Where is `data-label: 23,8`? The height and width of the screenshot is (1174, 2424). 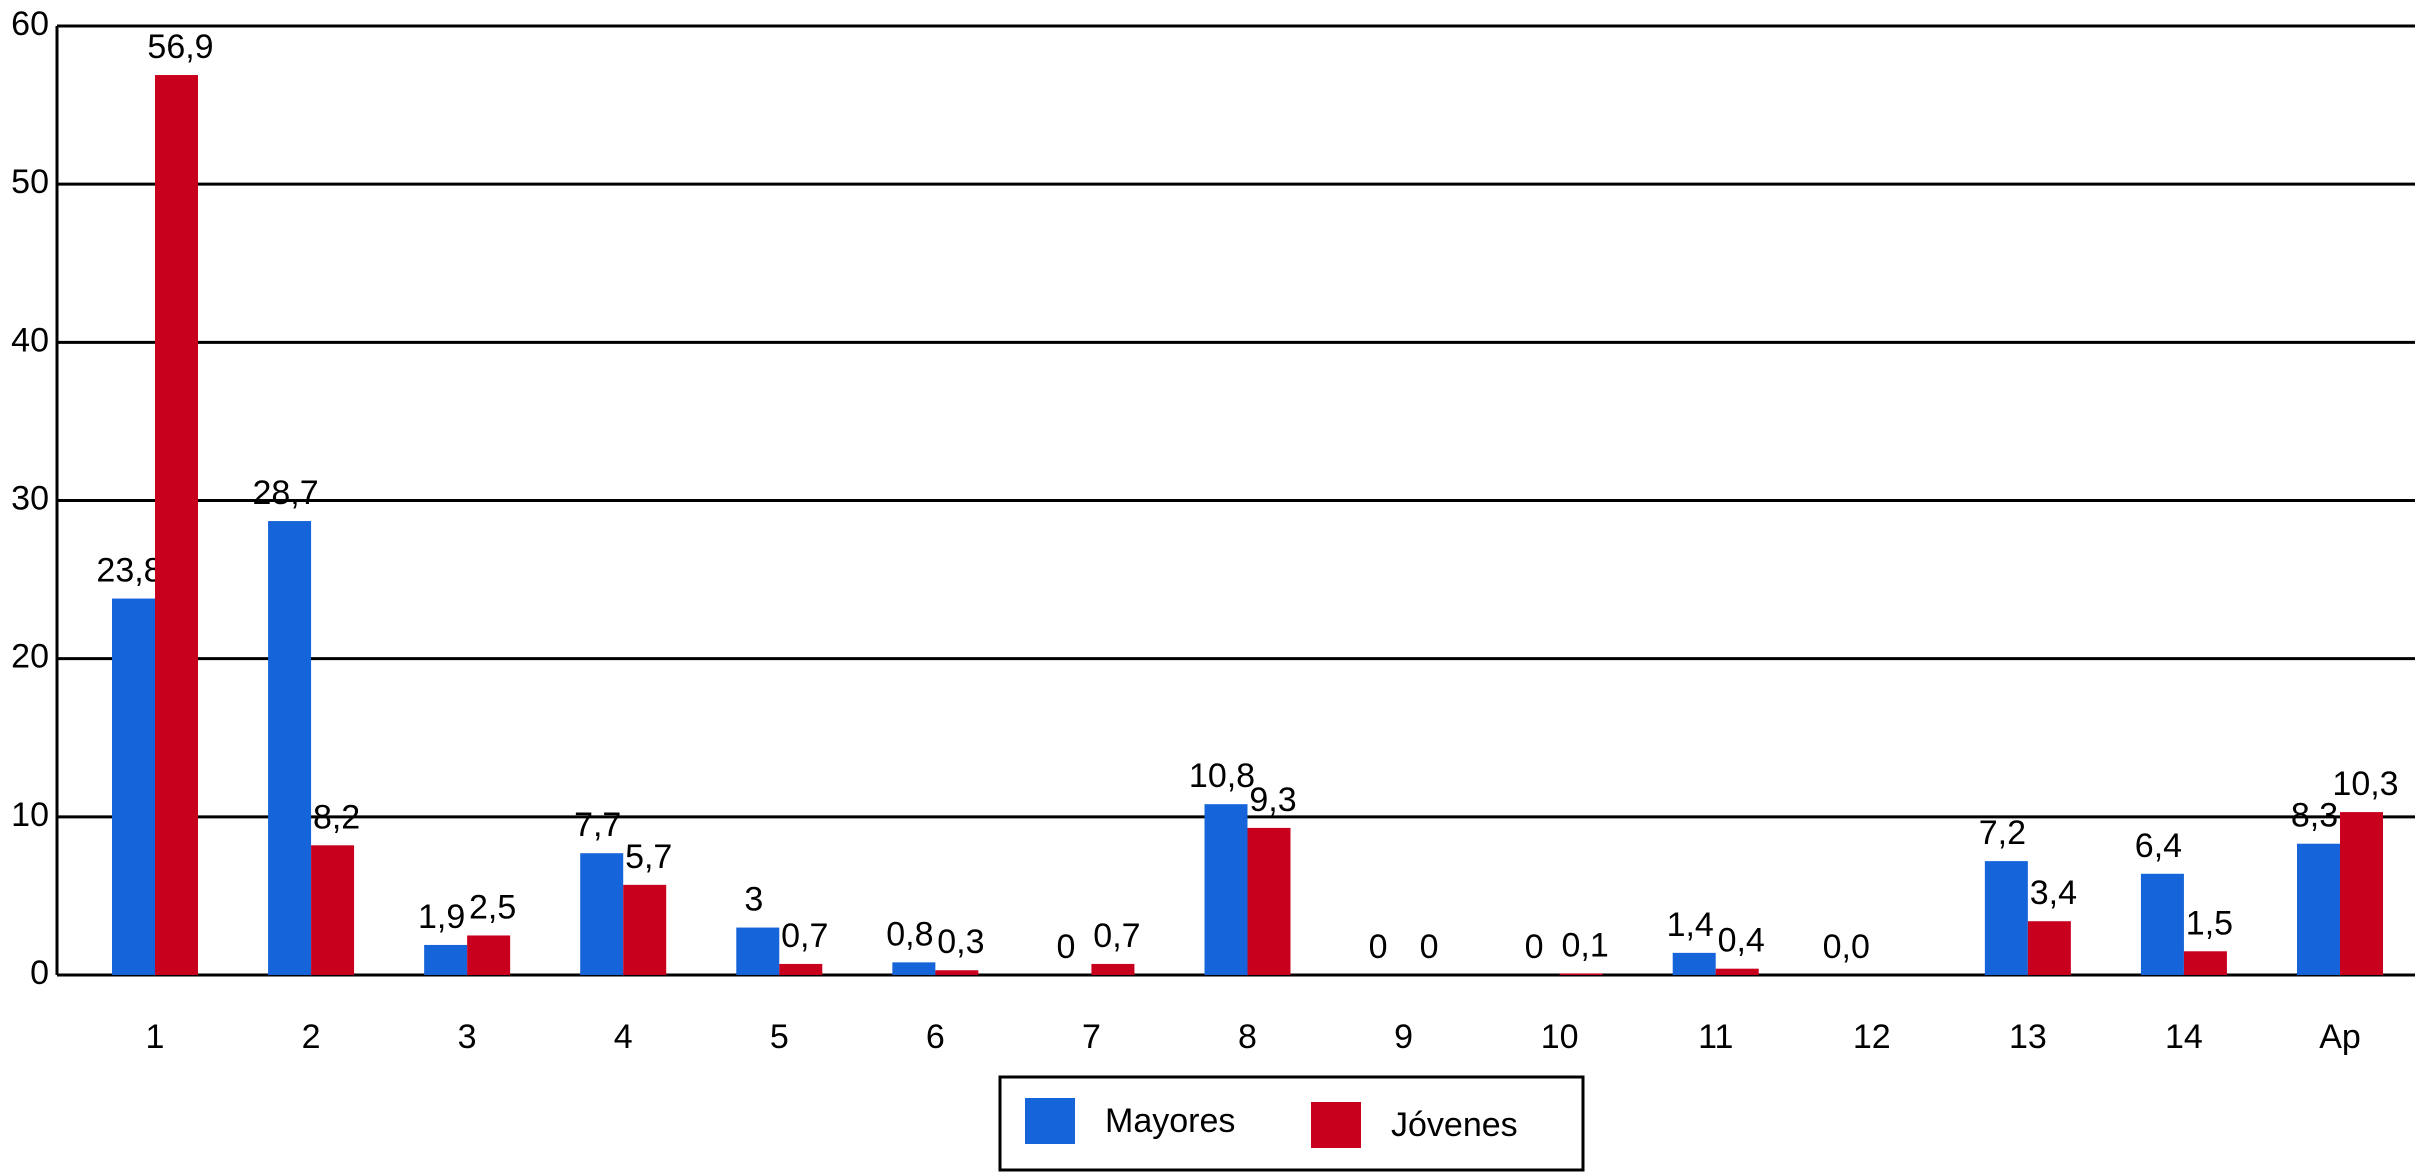
data-label: 23,8 is located at coordinates (129, 571).